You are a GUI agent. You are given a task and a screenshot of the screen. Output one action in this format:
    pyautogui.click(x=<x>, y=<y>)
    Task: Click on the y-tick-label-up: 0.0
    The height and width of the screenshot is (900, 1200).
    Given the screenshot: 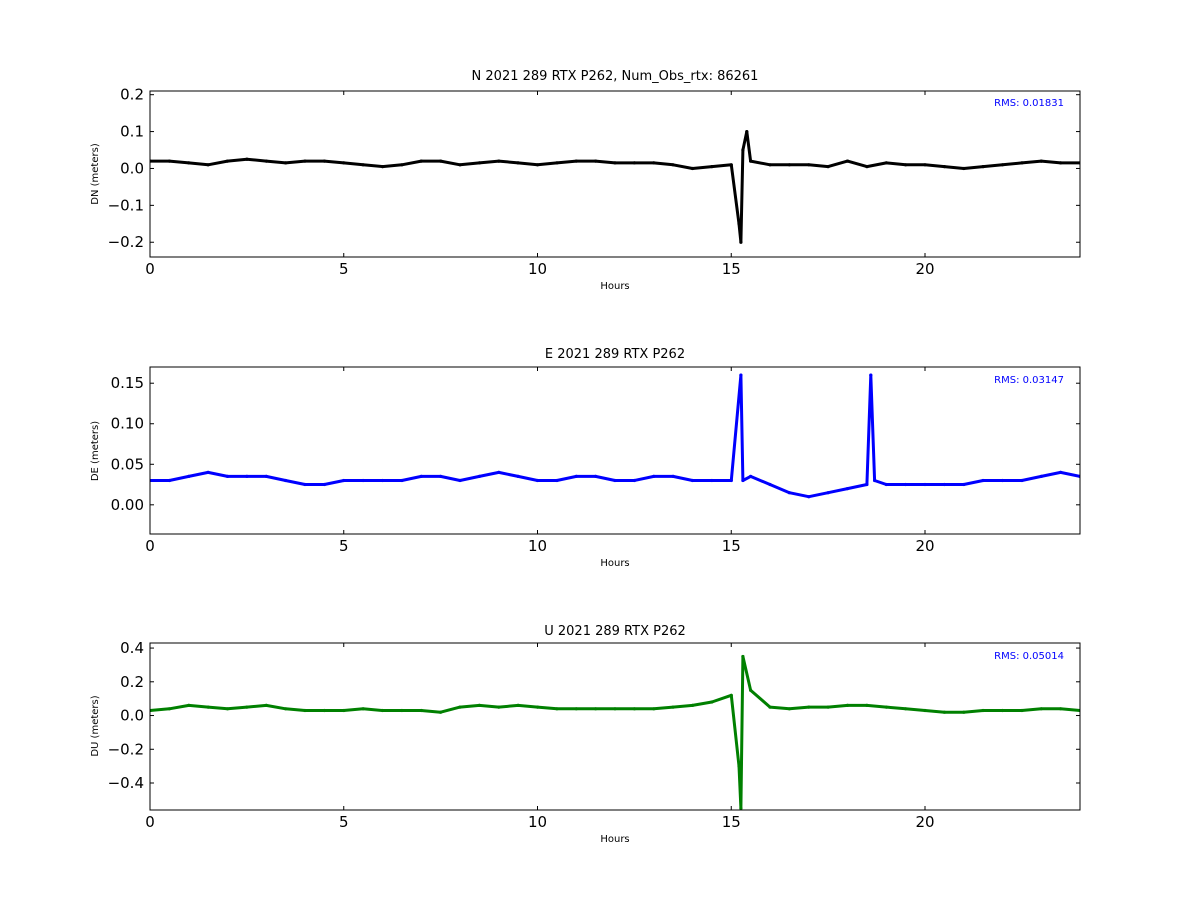 What is the action you would take?
    pyautogui.click(x=132, y=716)
    